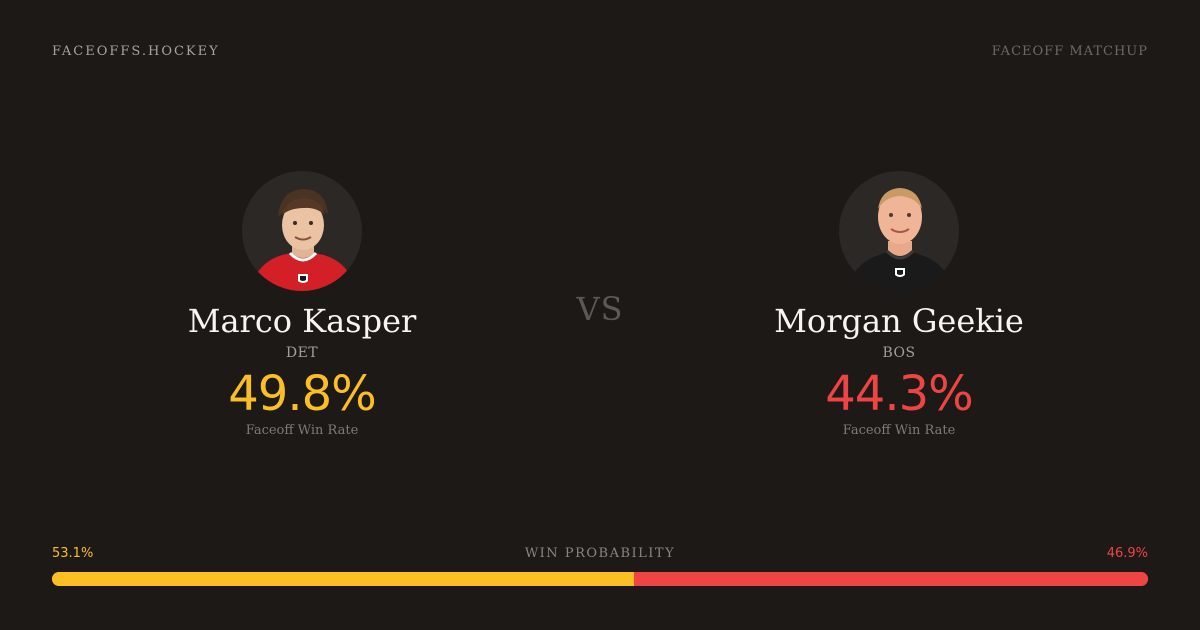 This screenshot has width=1200, height=630. What do you see at coordinates (302, 231) in the screenshot?
I see `player-photo-left` at bounding box center [302, 231].